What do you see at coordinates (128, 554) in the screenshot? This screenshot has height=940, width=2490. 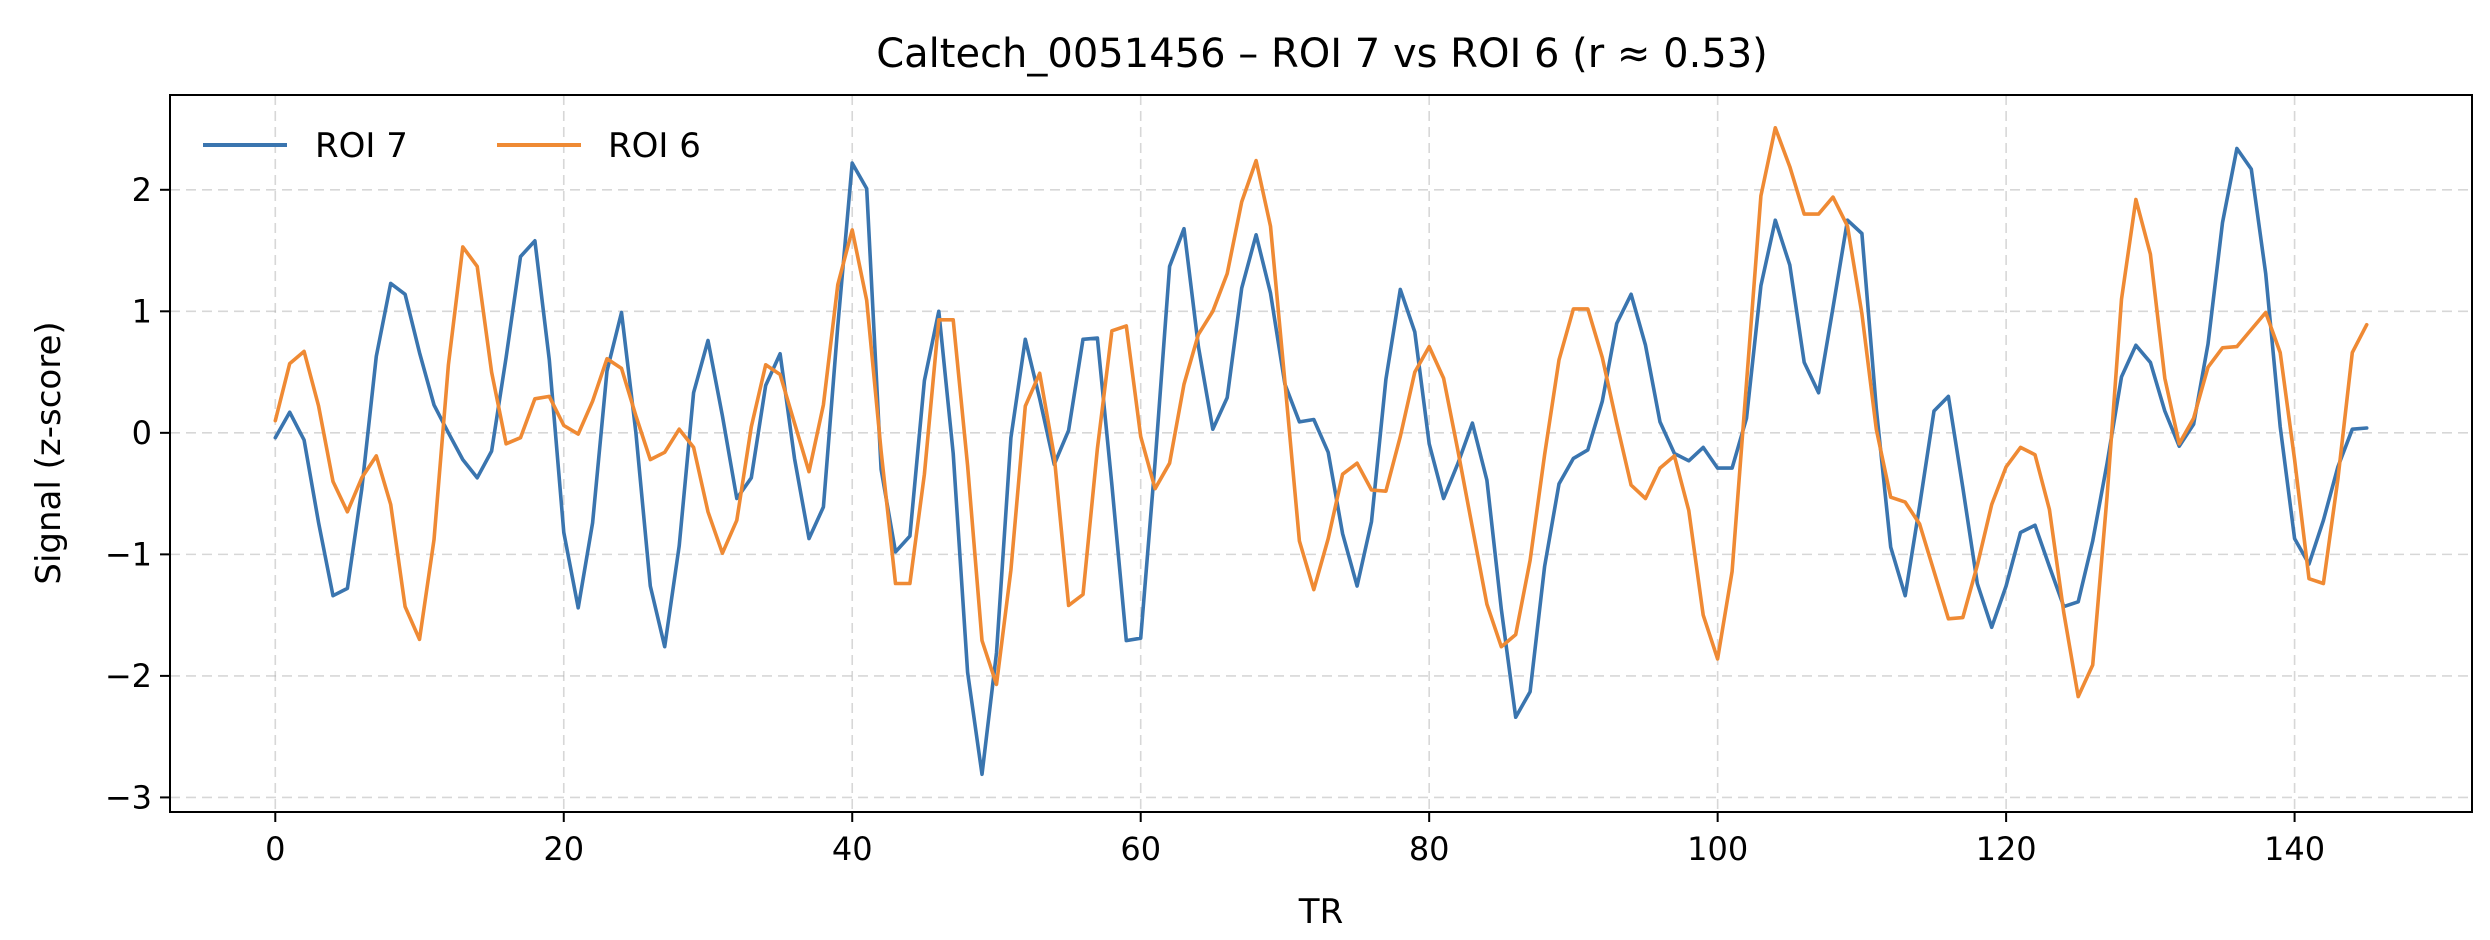 I see `y-tick-label: −1` at bounding box center [128, 554].